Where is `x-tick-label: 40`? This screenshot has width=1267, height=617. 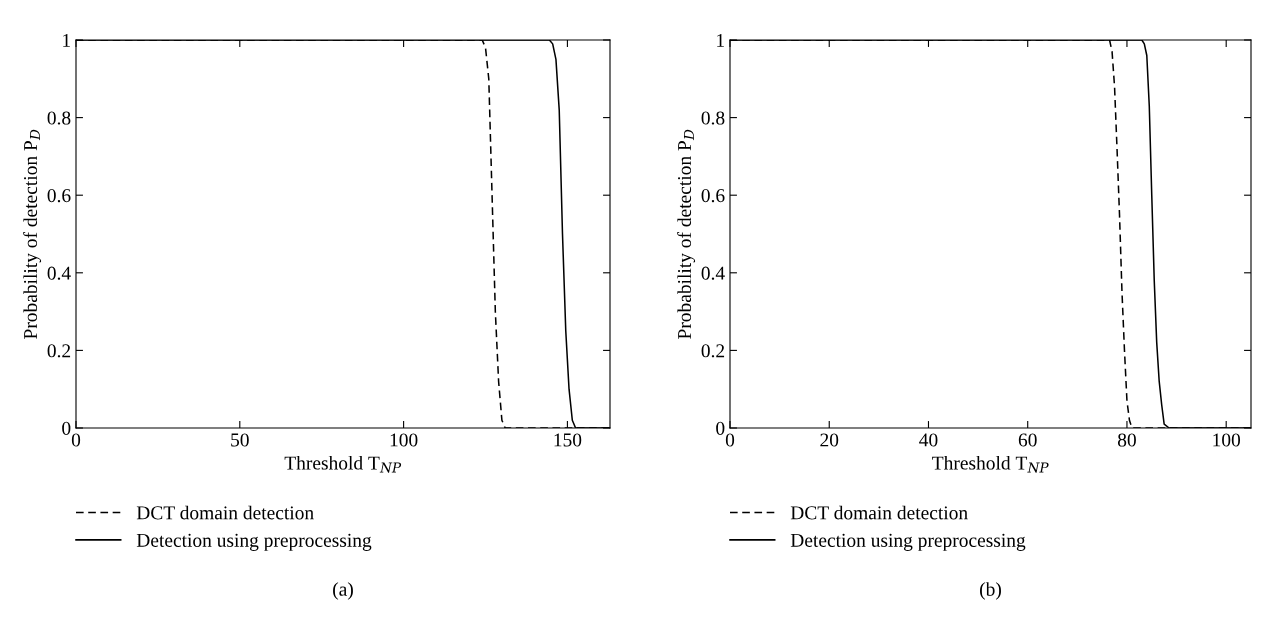
x-tick-label: 40 is located at coordinates (928, 440).